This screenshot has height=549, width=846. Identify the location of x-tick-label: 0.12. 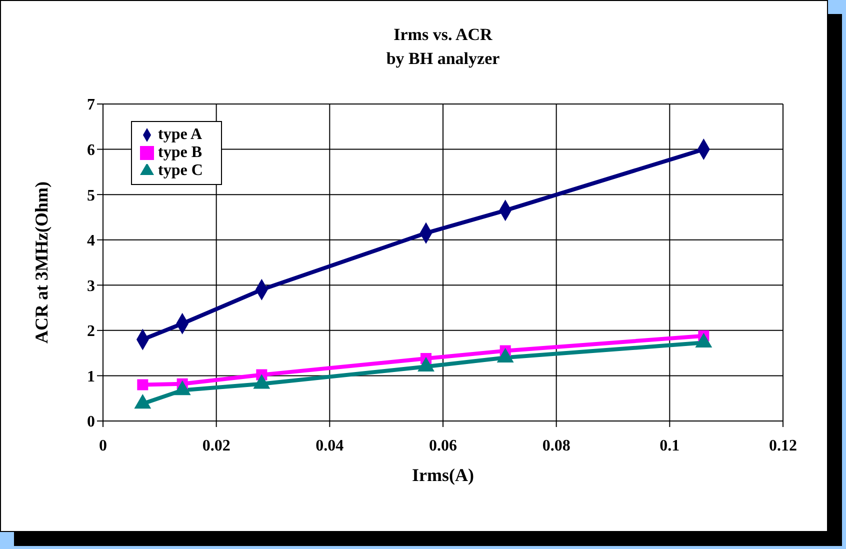
(783, 445).